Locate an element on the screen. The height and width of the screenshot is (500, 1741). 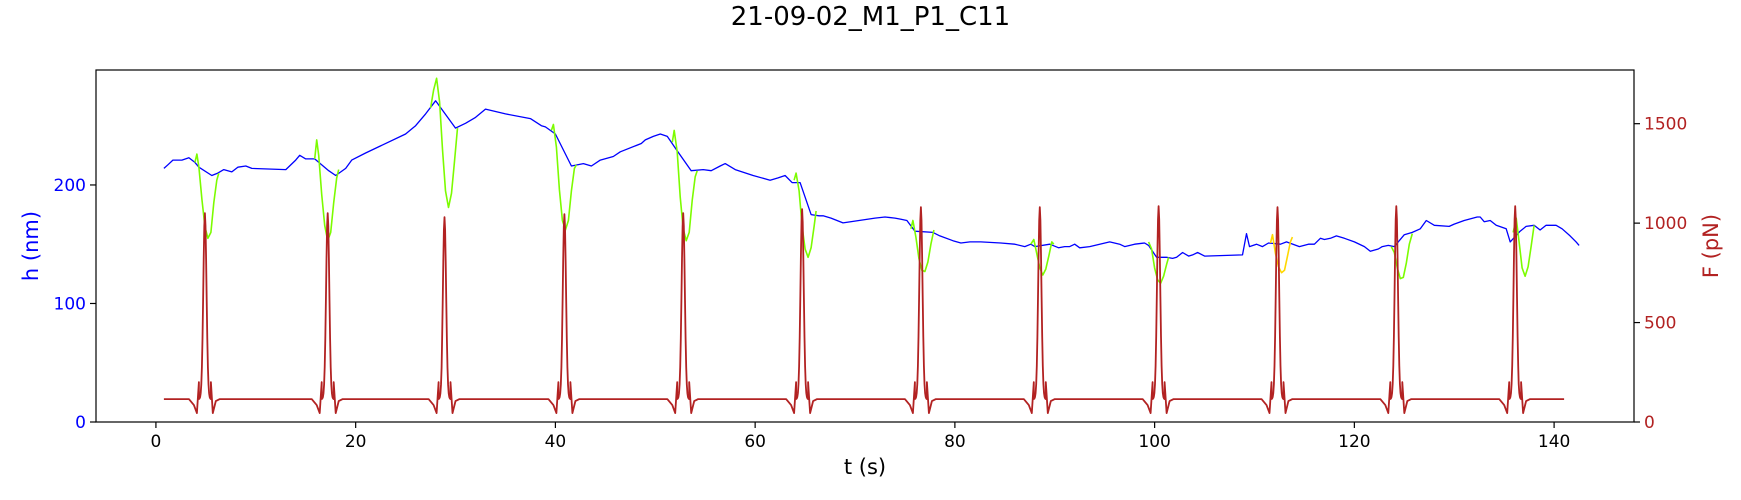
x-tick-label: 60 is located at coordinates (755, 442).